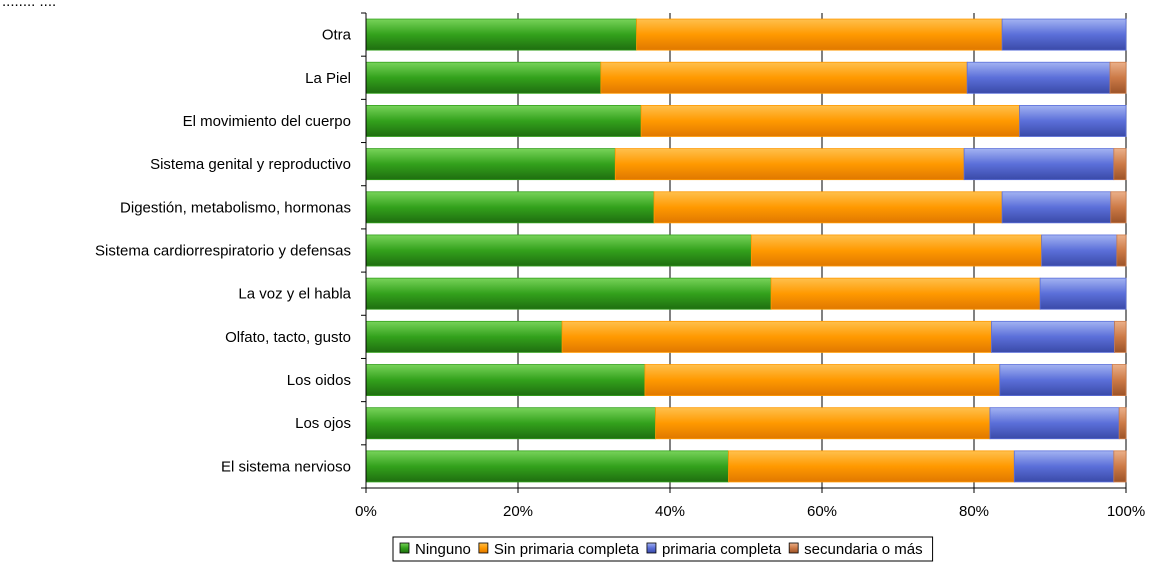 This screenshot has width=1151, height=564. I want to click on x-tick-label: 20%, so click(518, 511).